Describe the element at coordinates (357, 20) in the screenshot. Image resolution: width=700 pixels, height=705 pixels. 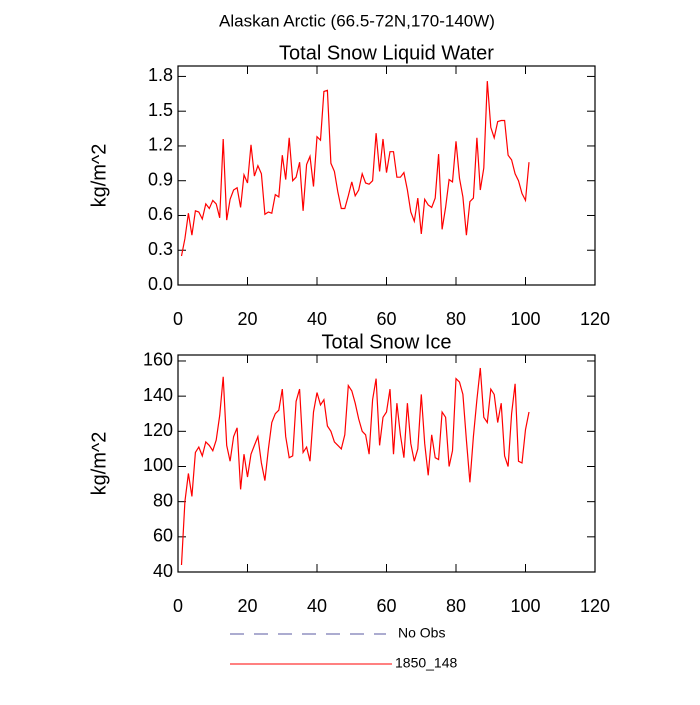
I see `figure-title: Alaskan Arctic (66.5-72N,170-140W)` at that location.